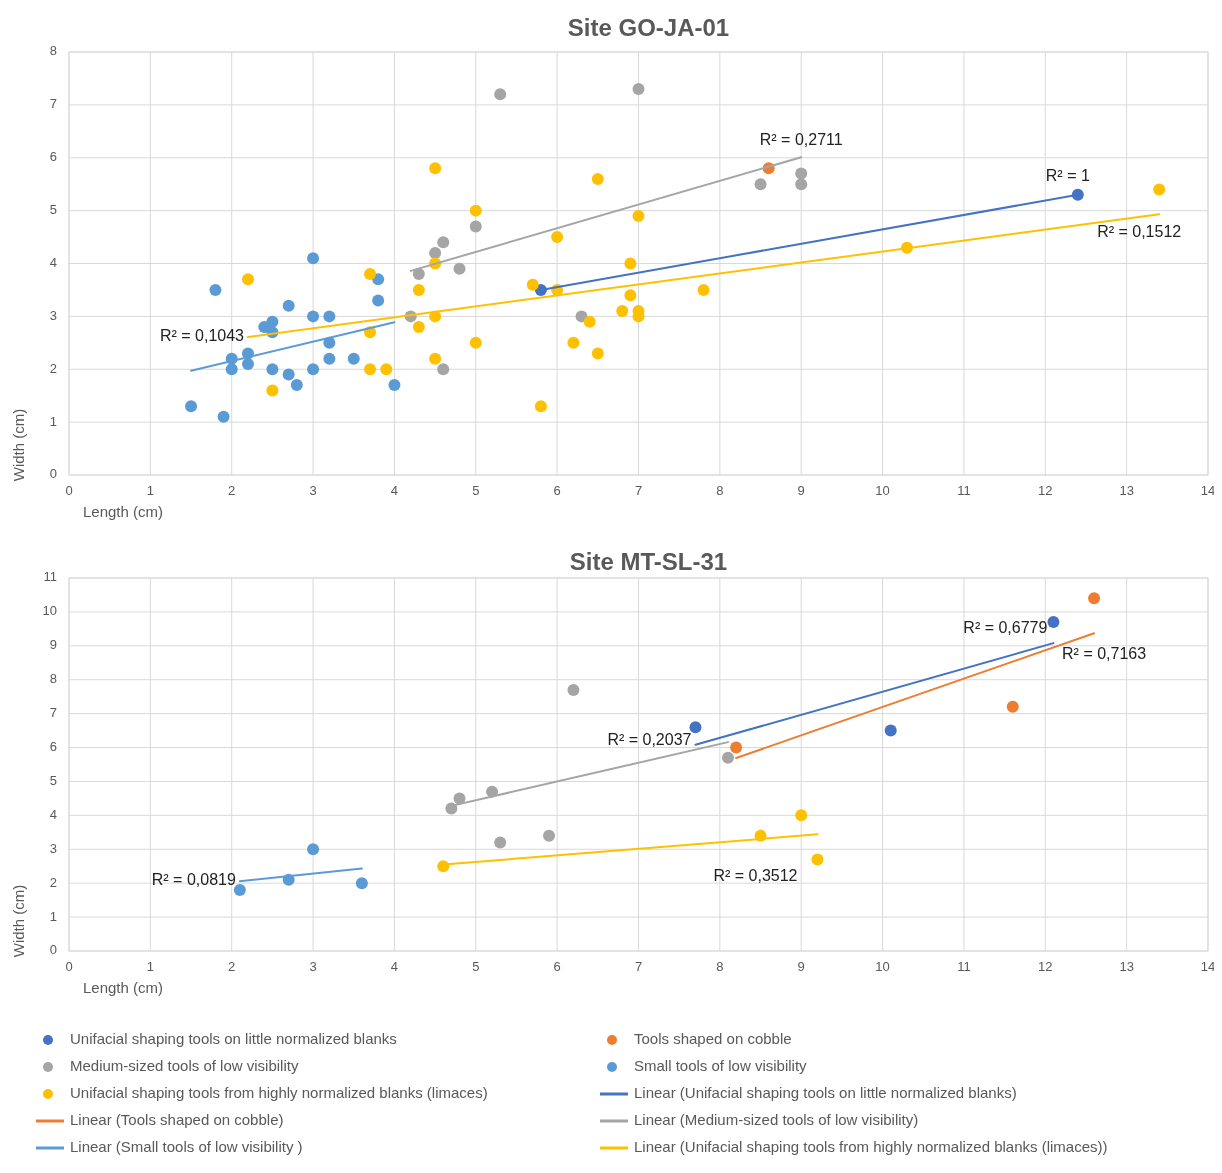 Image resolution: width=1222 pixels, height=1173 pixels. What do you see at coordinates (871, 1146) in the screenshot?
I see `legend-label: Linear (Unifacial shaping tools from highly normalized blanks (limaces))` at bounding box center [871, 1146].